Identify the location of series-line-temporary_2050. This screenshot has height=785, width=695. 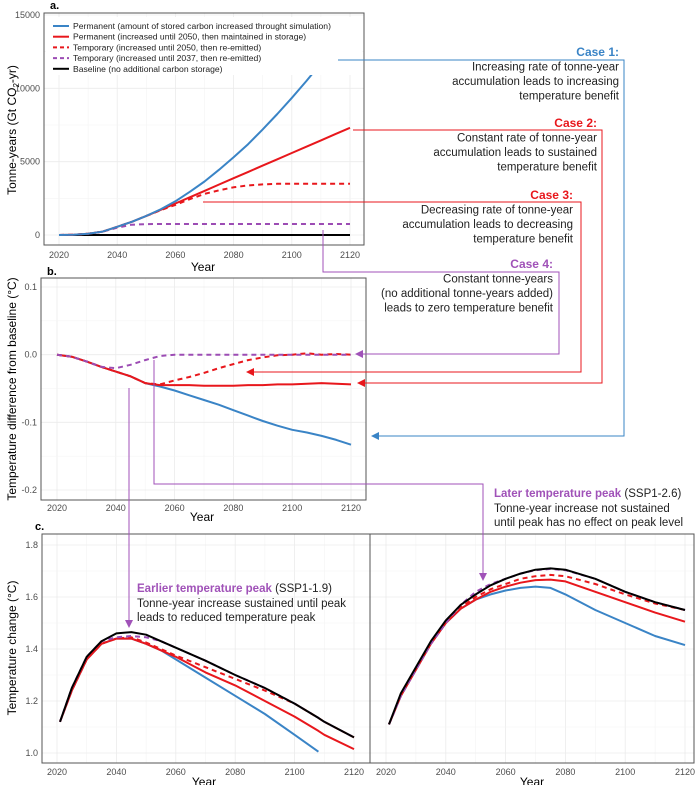
(204, 369).